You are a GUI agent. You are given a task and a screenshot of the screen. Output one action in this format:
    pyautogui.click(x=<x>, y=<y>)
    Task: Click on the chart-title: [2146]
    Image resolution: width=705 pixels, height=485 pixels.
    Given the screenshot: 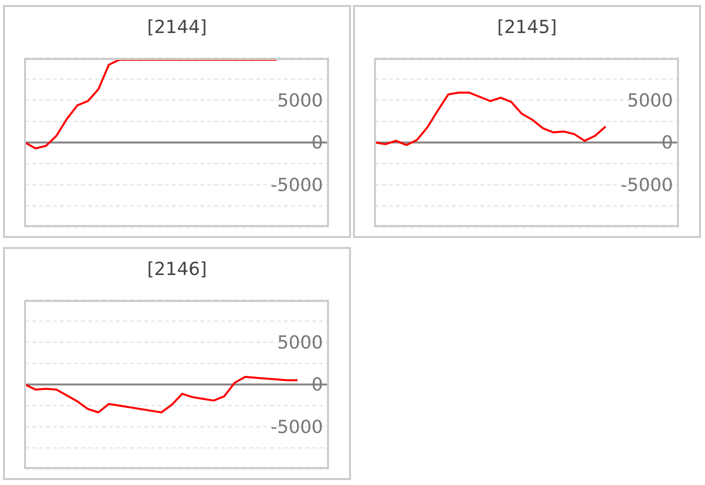 What is the action you would take?
    pyautogui.click(x=177, y=269)
    